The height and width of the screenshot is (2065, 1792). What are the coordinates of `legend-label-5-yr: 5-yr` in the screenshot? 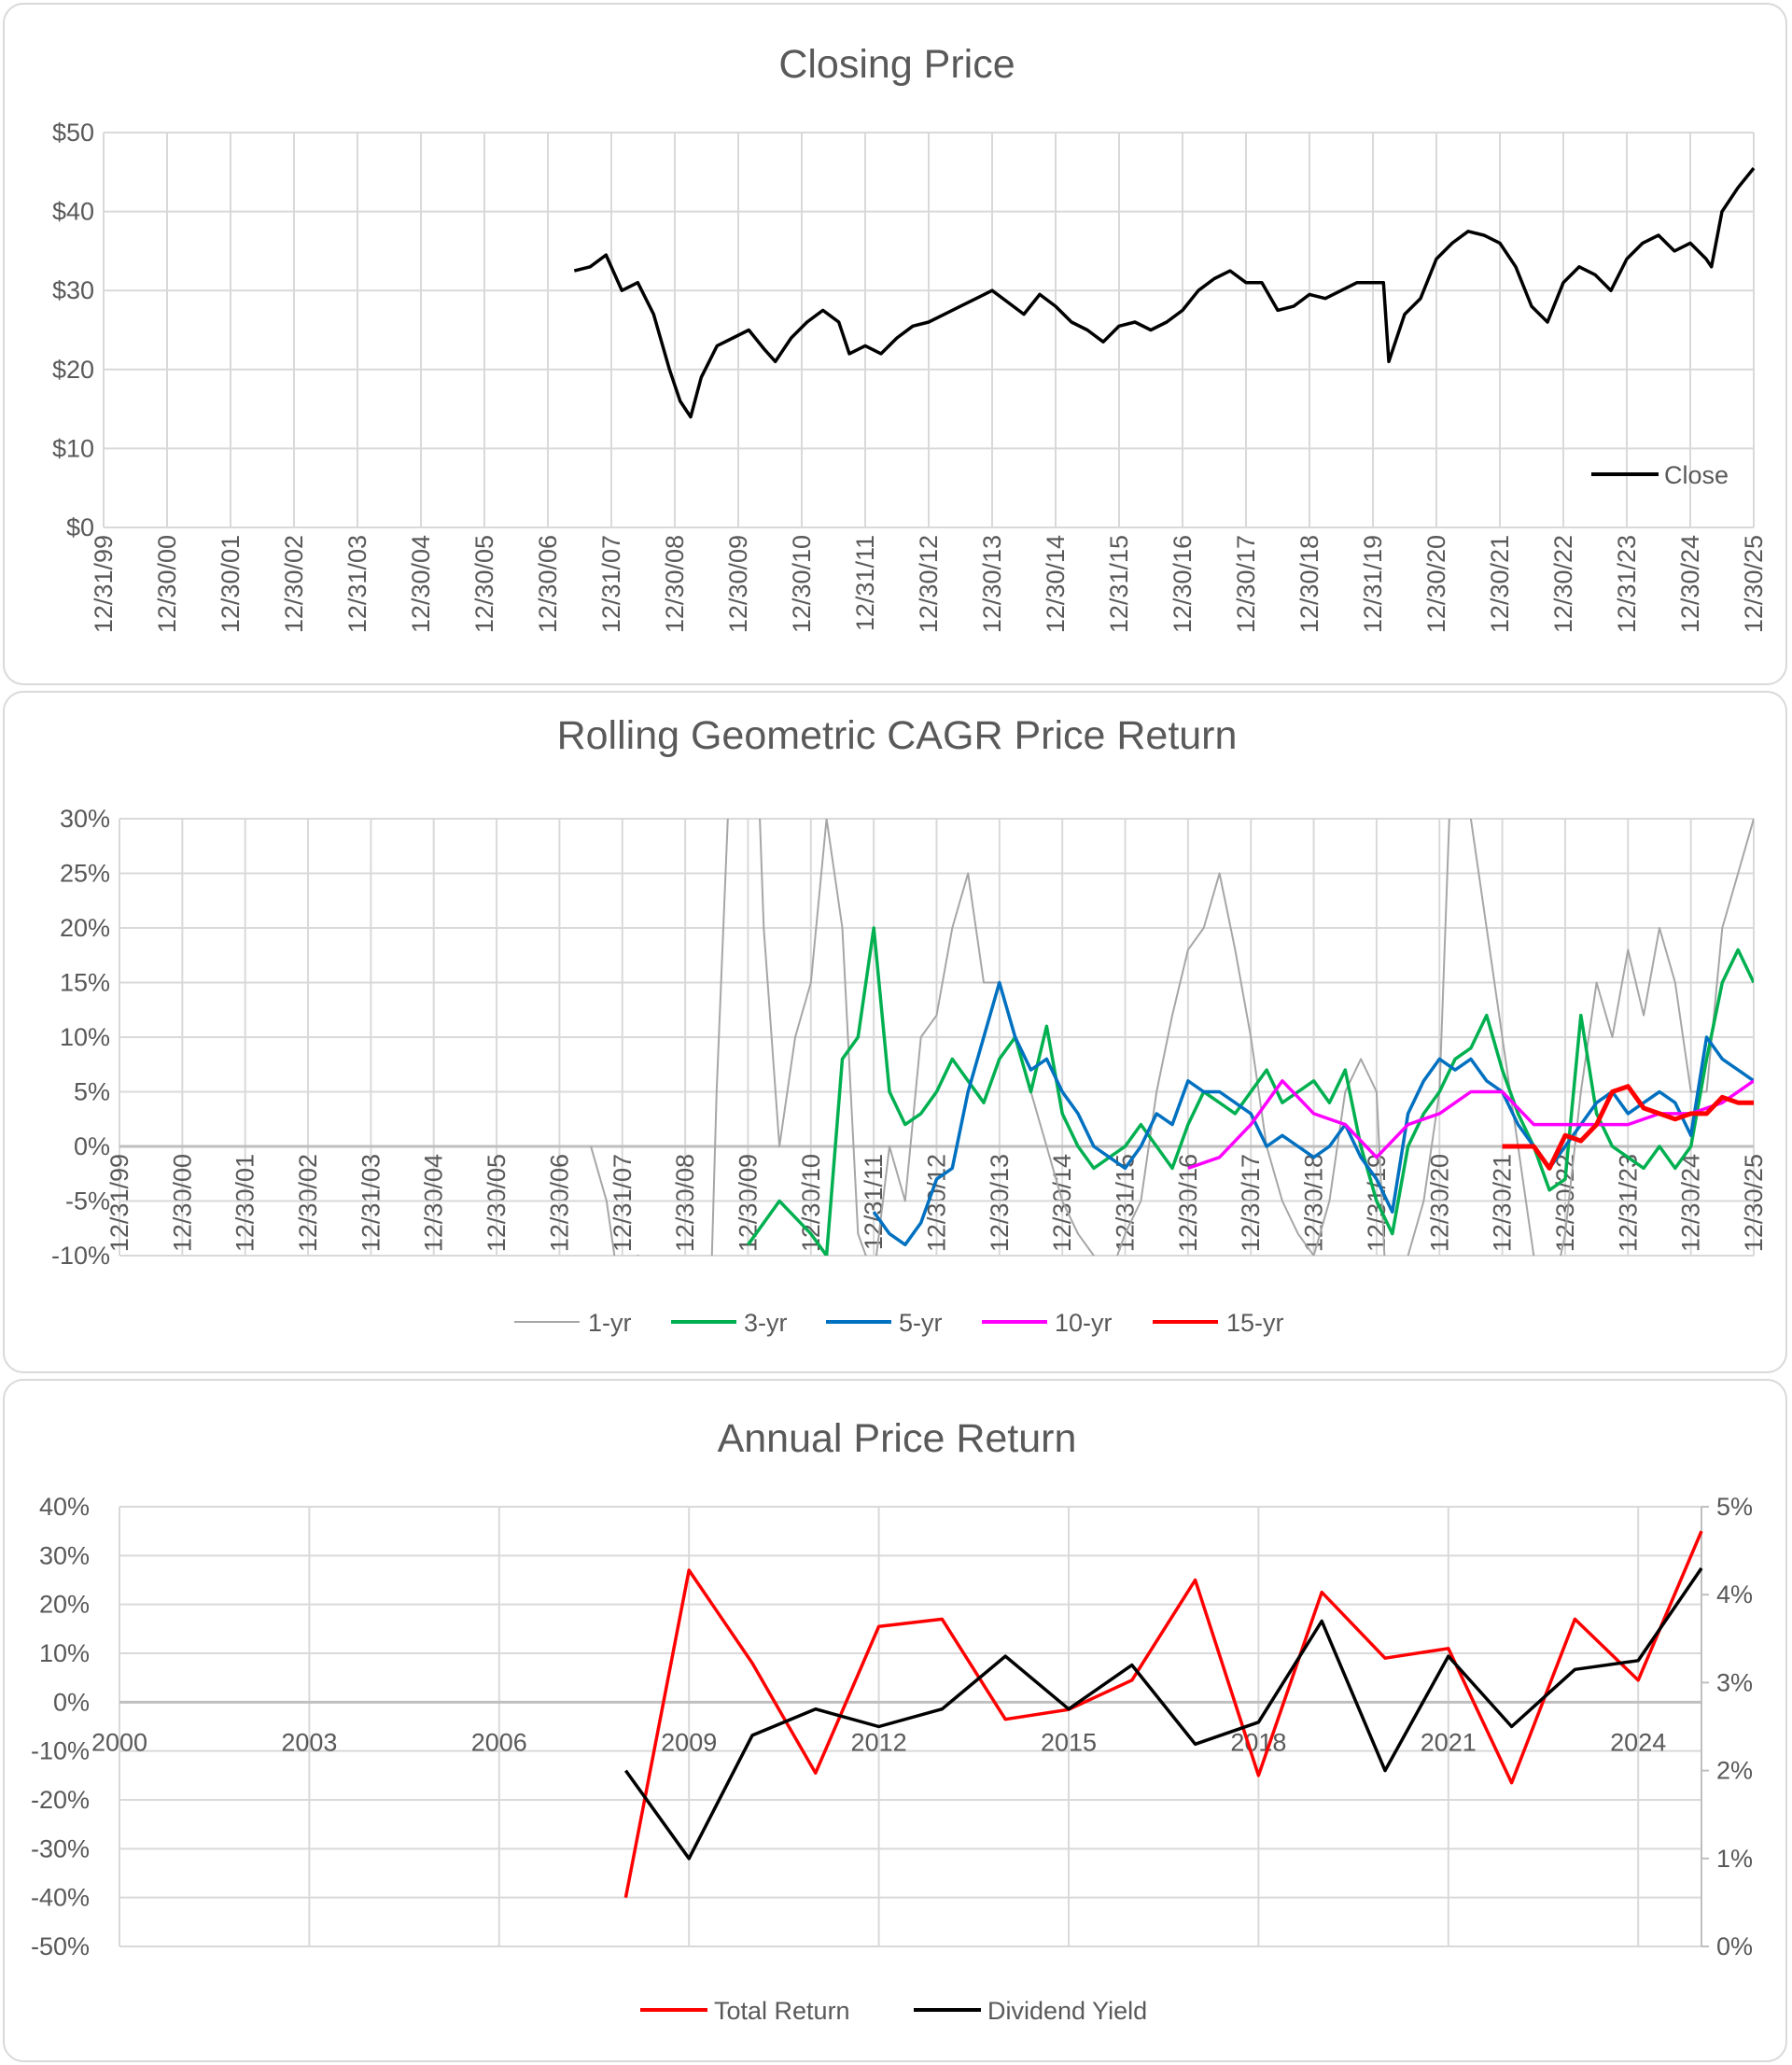 It's located at (921, 1323).